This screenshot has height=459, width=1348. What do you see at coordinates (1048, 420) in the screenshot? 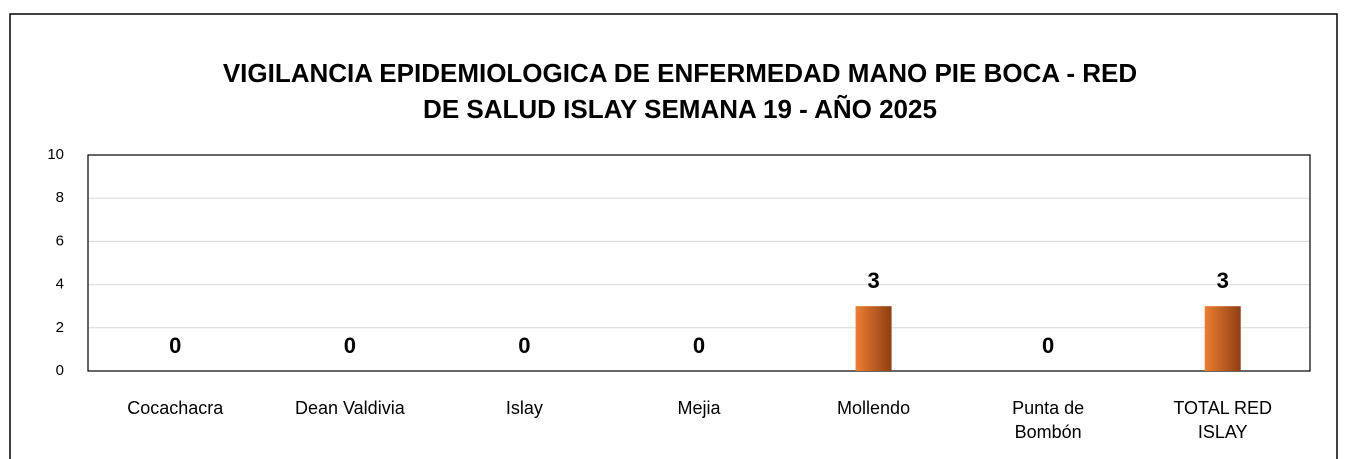
I see `x-tick-label: Punta de Bombón` at bounding box center [1048, 420].